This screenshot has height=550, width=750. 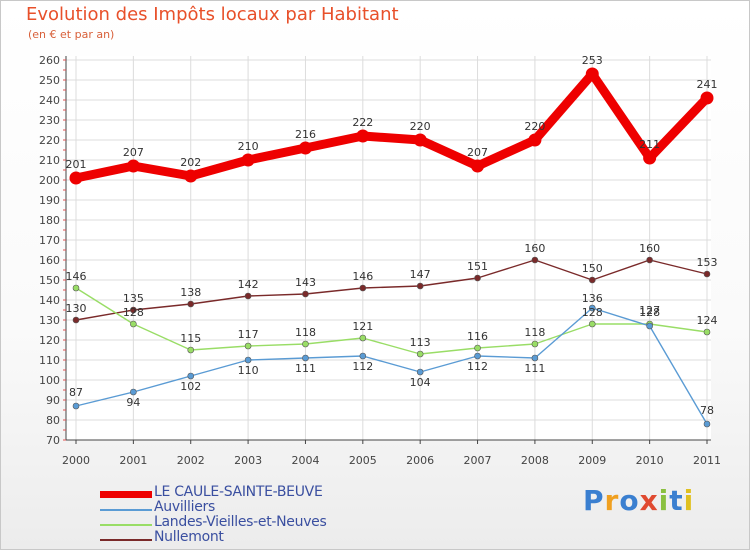 I want to click on x-tick-label: 2006, so click(x=420, y=460).